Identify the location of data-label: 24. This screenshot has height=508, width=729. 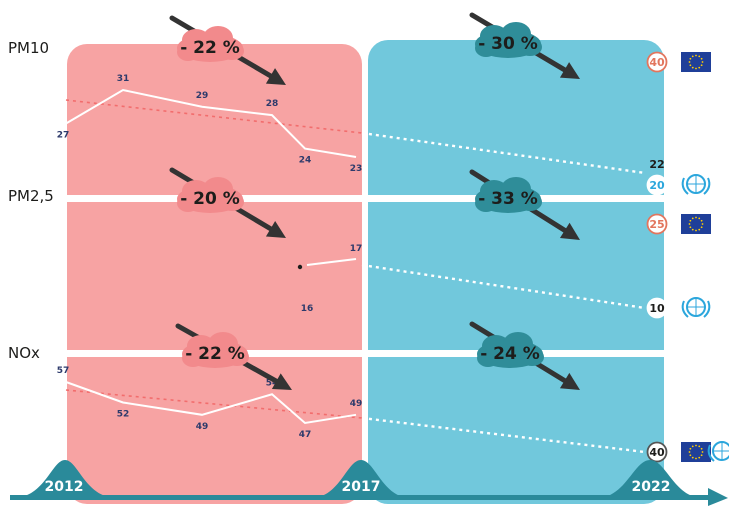
(305, 161).